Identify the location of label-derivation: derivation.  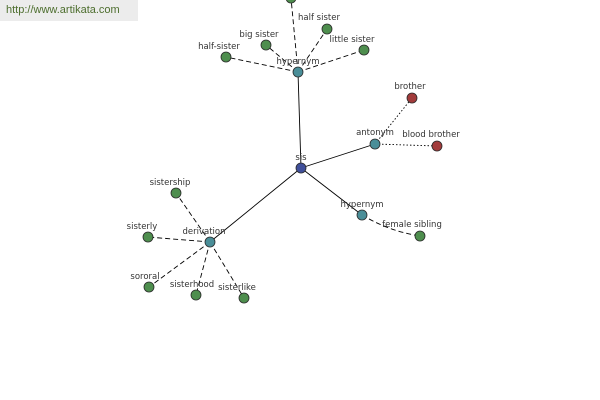
(203, 232).